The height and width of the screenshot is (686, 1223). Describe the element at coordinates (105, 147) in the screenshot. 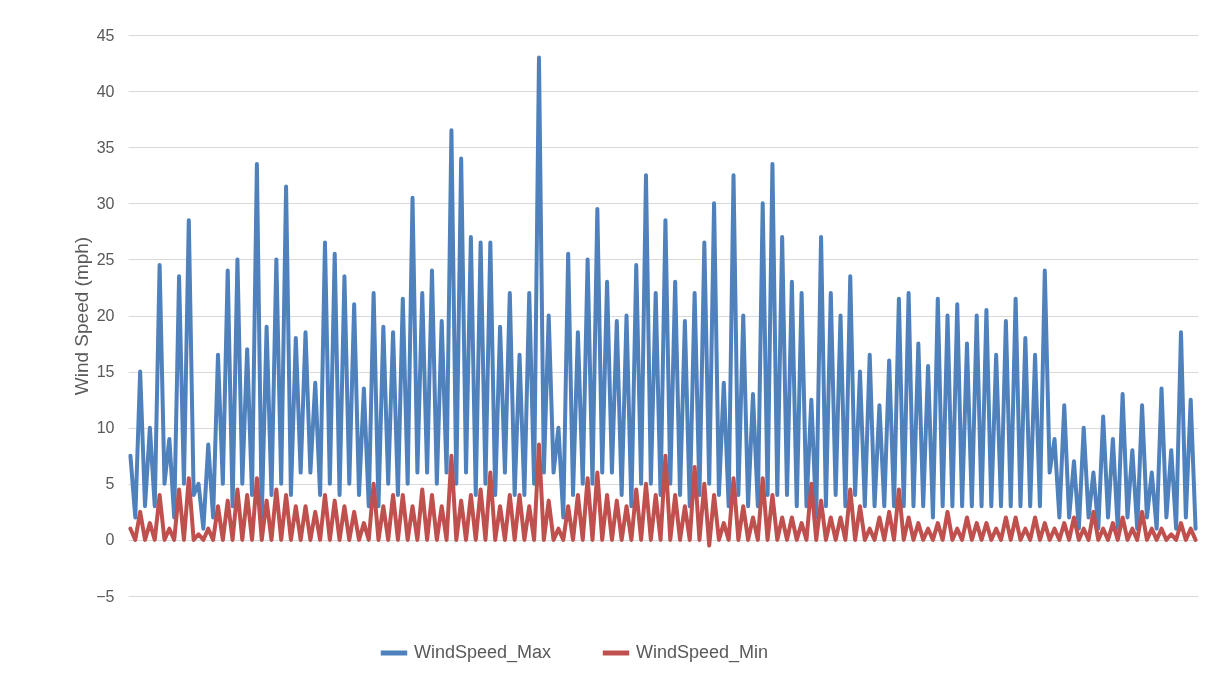

I see `y-tick-label: 35` at that location.